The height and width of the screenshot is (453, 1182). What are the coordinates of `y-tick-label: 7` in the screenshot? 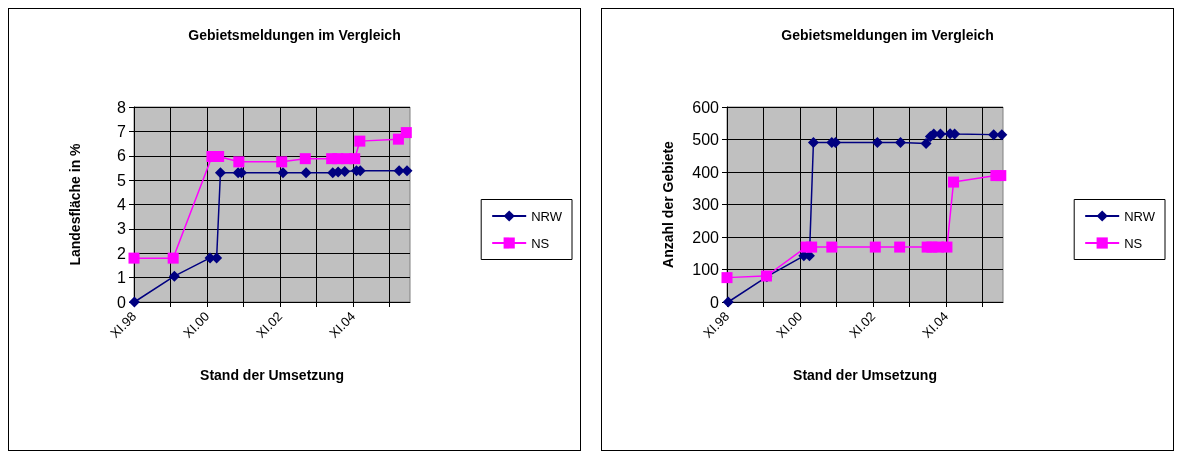 It's located at (122, 131).